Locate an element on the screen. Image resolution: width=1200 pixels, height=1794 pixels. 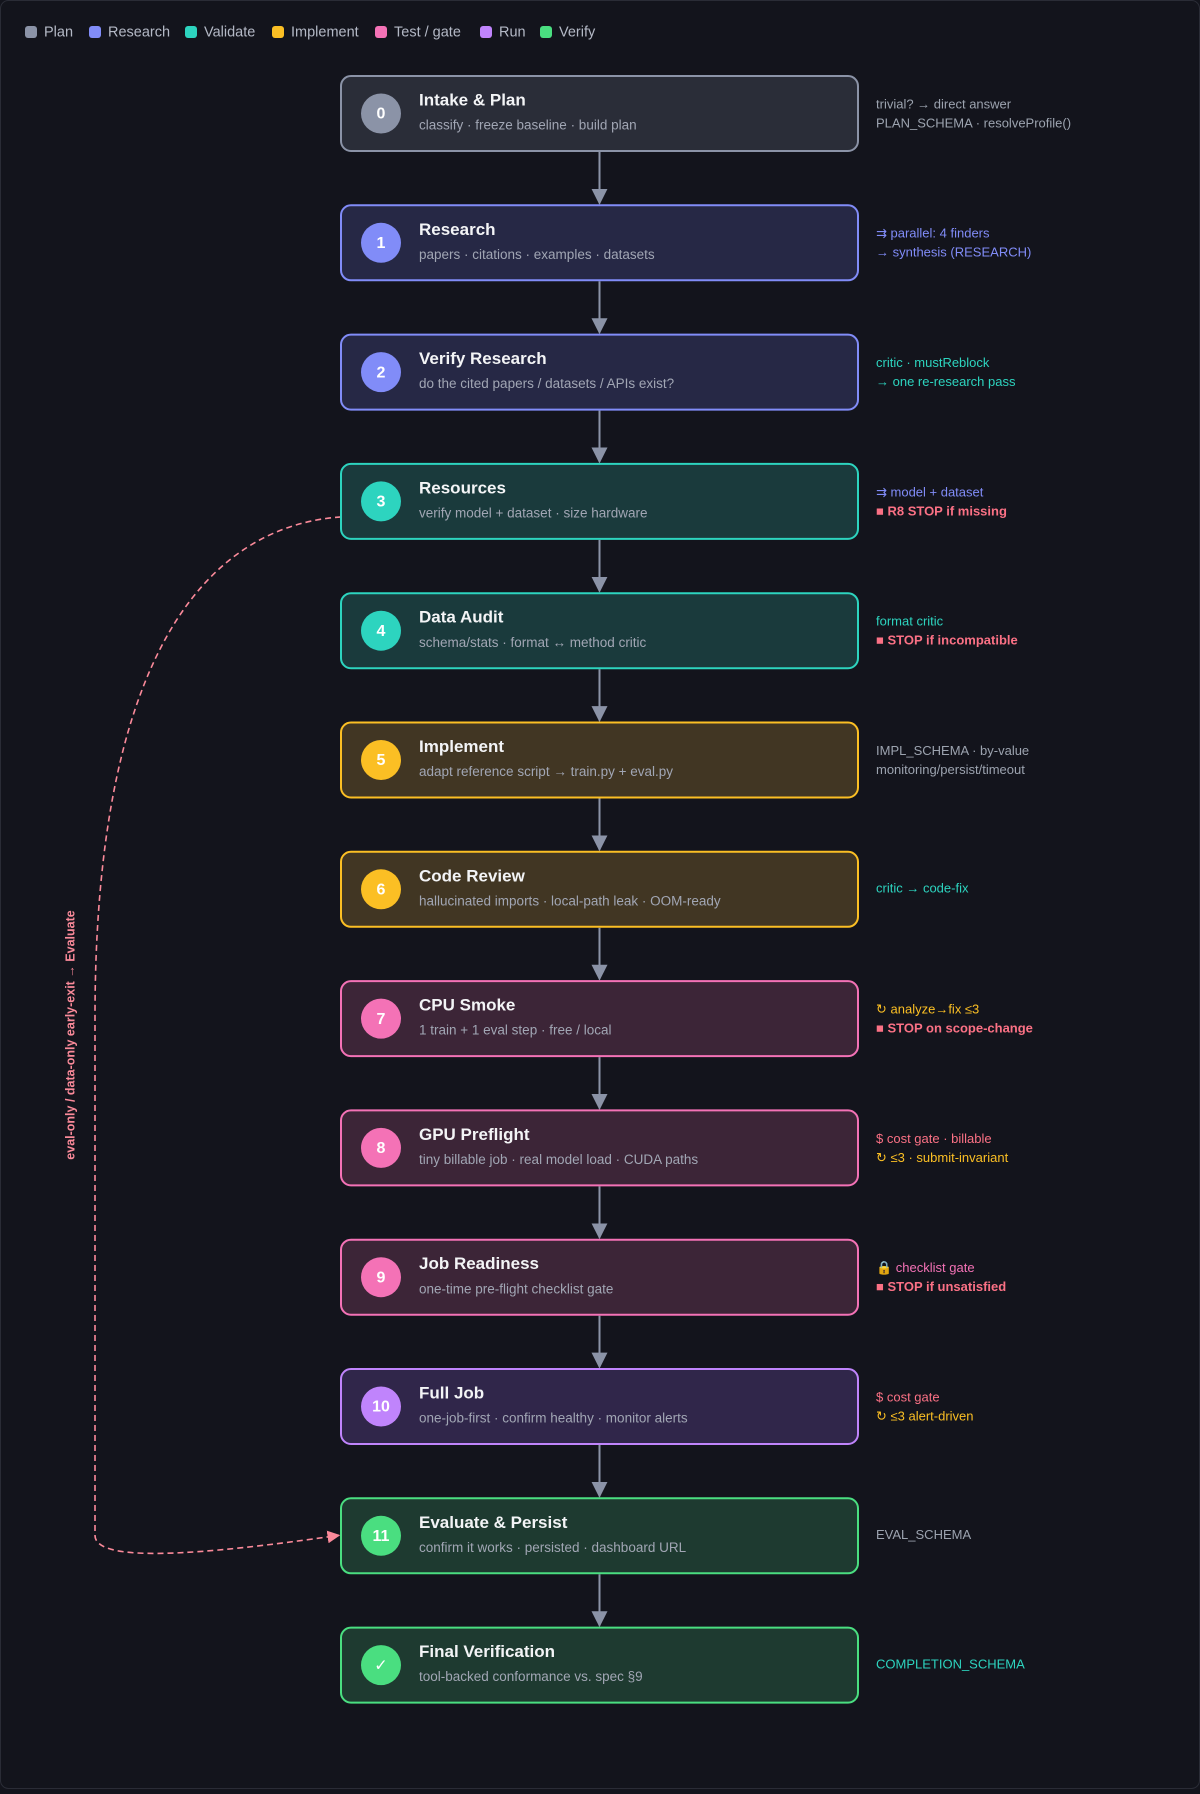
node-subtitle: classify · freeze baseline · build plan is located at coordinates (528, 125).